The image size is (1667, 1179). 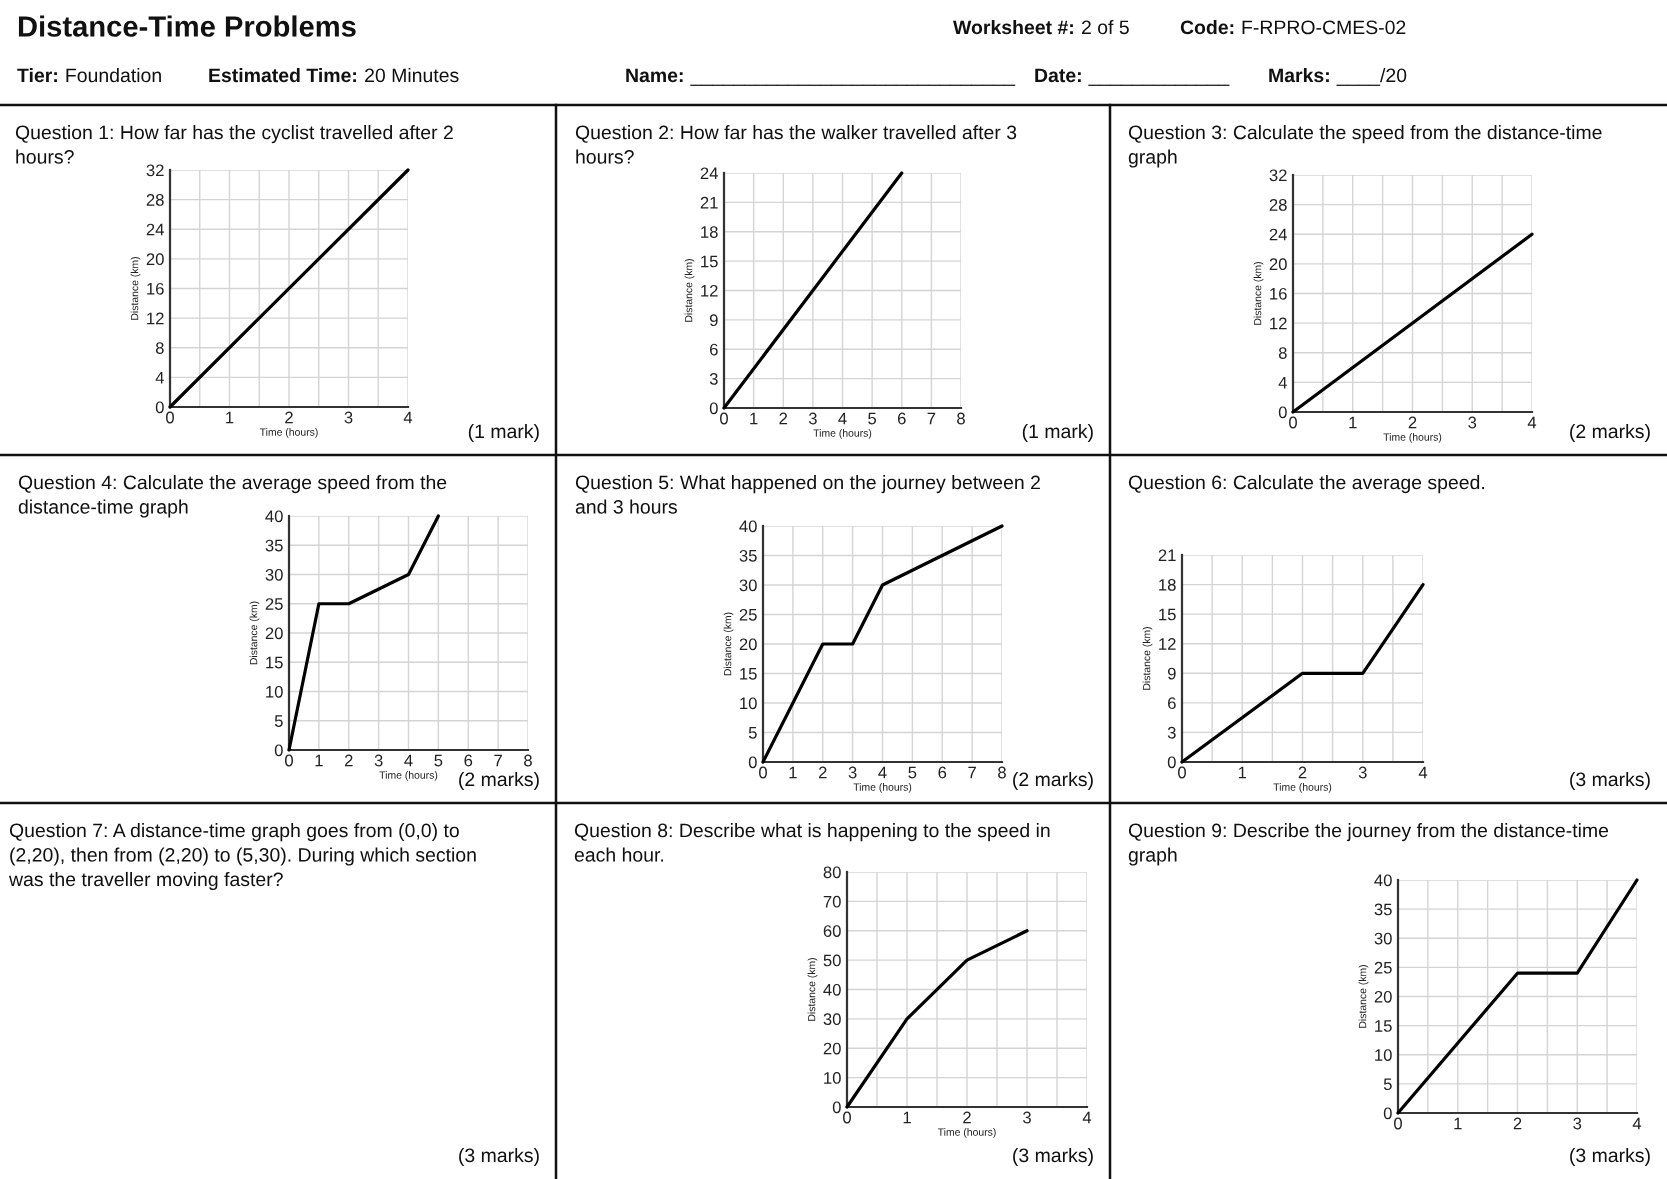 I want to click on y-tick-label: 50, so click(x=832, y=960).